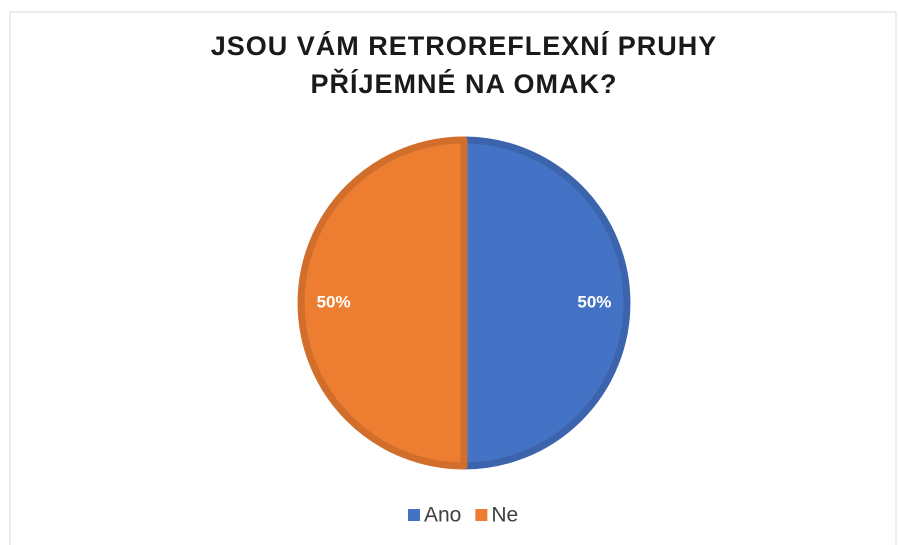 Image resolution: width=898 pixels, height=545 pixels. I want to click on legend-label: Ne, so click(504, 515).